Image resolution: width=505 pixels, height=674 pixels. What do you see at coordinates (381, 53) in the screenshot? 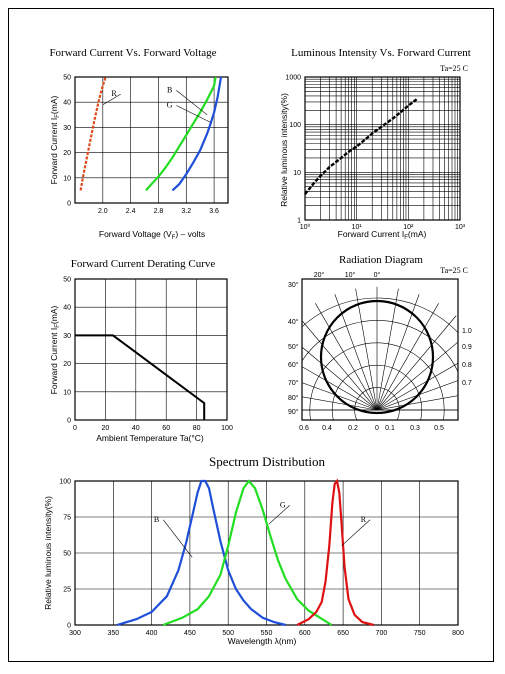
I see `chart-li-title: Luminous Intensity Vs. Forward Current` at bounding box center [381, 53].